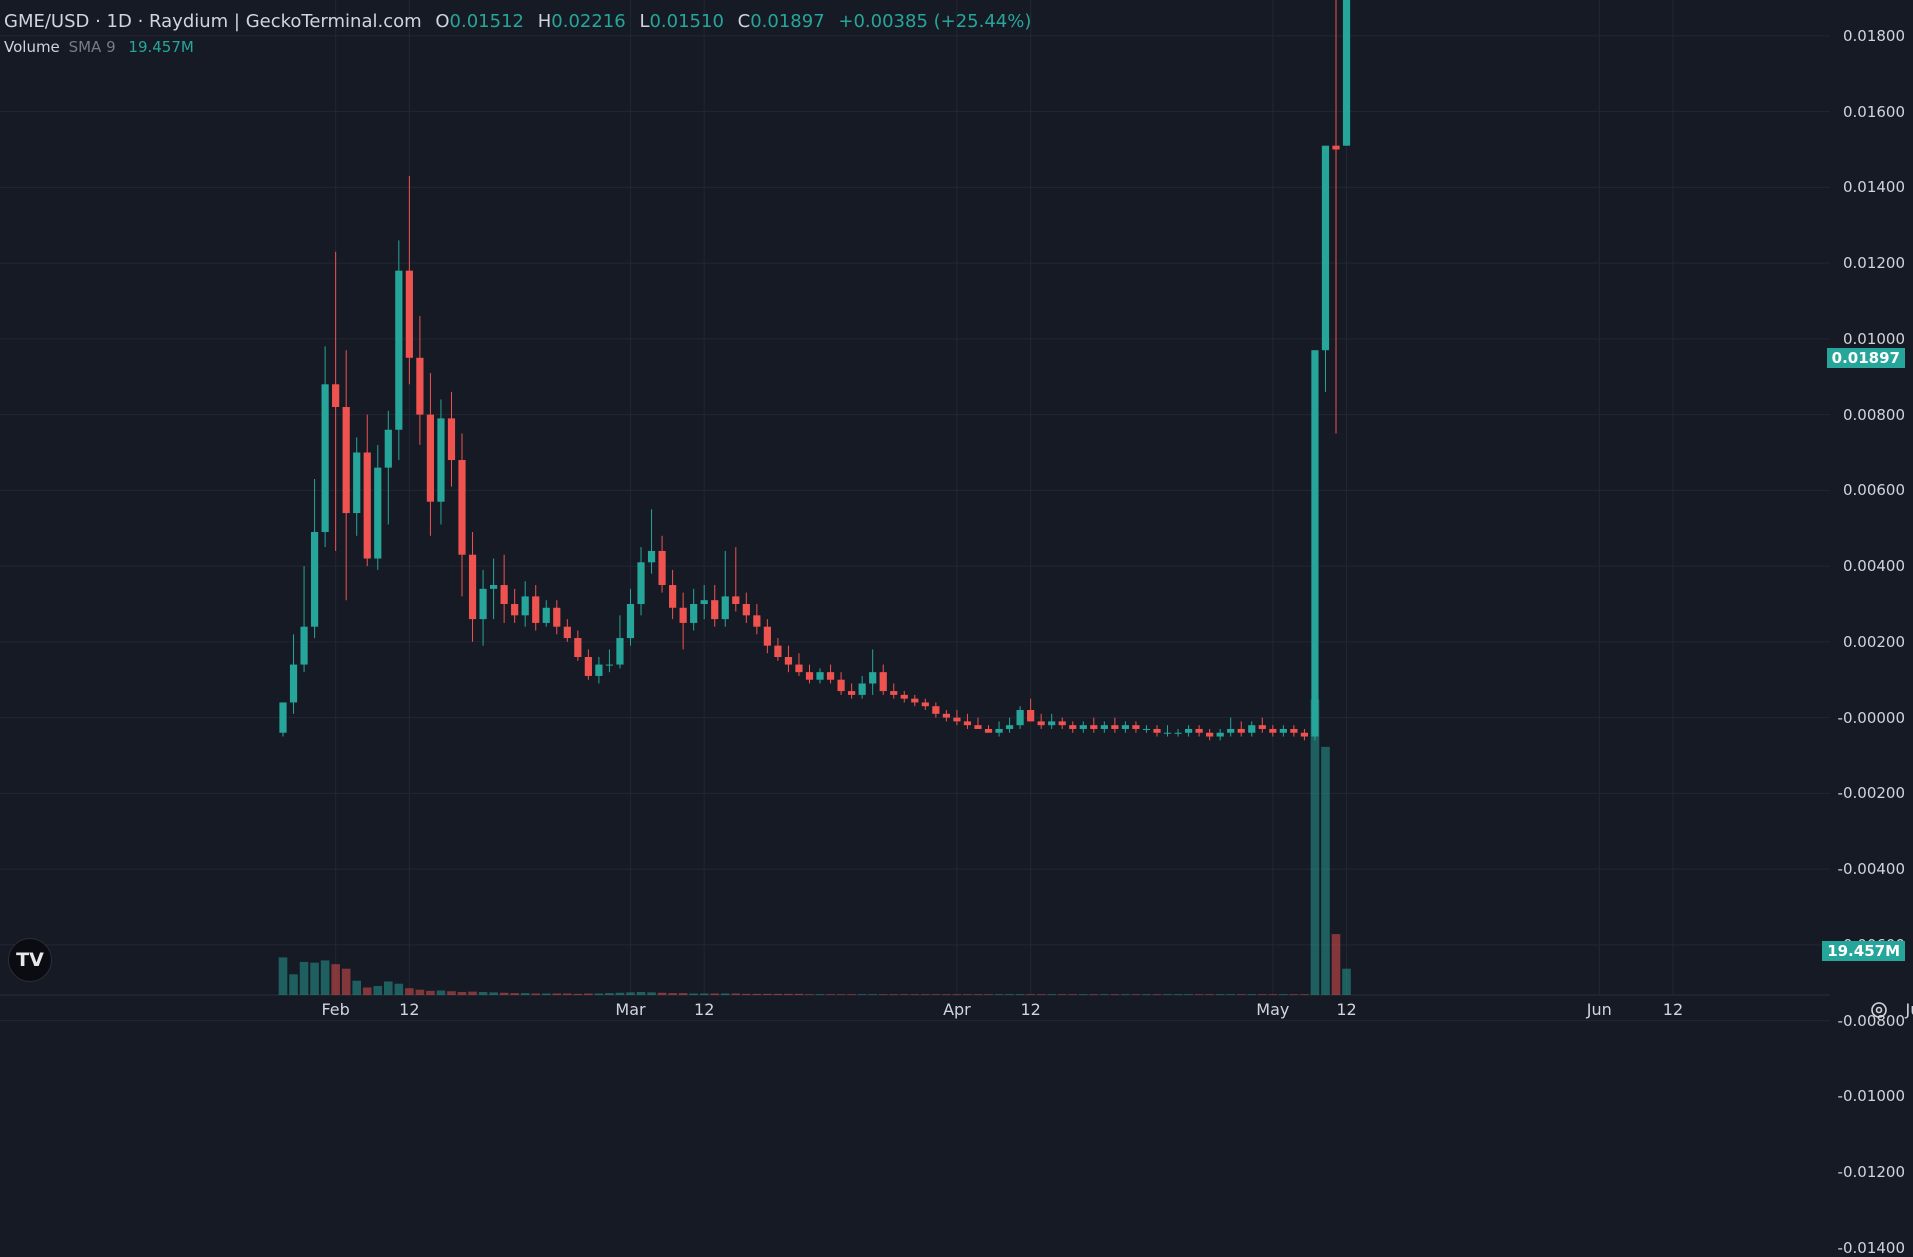 The image size is (1913, 1257). I want to click on x-tick-label: Jun, so click(1599, 1009).